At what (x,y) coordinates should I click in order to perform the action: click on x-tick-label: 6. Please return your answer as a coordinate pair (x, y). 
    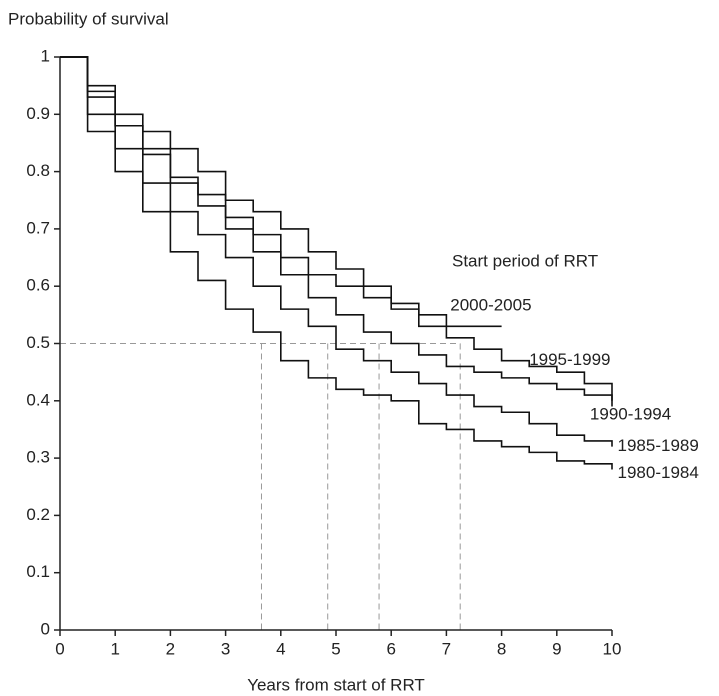
    Looking at the image, I should click on (390, 648).